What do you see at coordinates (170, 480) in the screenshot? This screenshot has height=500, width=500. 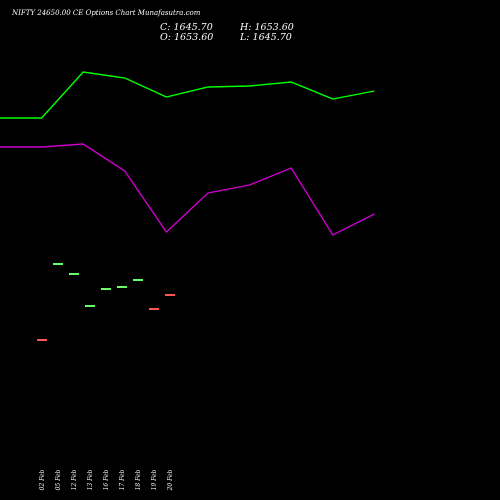 I see `x-tick-label: 20 Feb` at bounding box center [170, 480].